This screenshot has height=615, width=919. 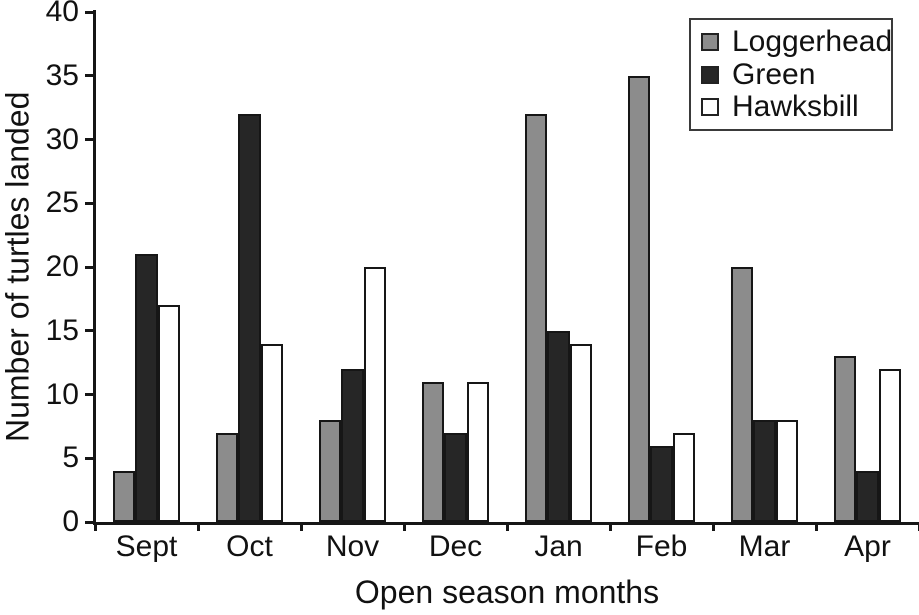 I want to click on legend-label-hawksbill: Hawksbill, so click(x=795, y=107).